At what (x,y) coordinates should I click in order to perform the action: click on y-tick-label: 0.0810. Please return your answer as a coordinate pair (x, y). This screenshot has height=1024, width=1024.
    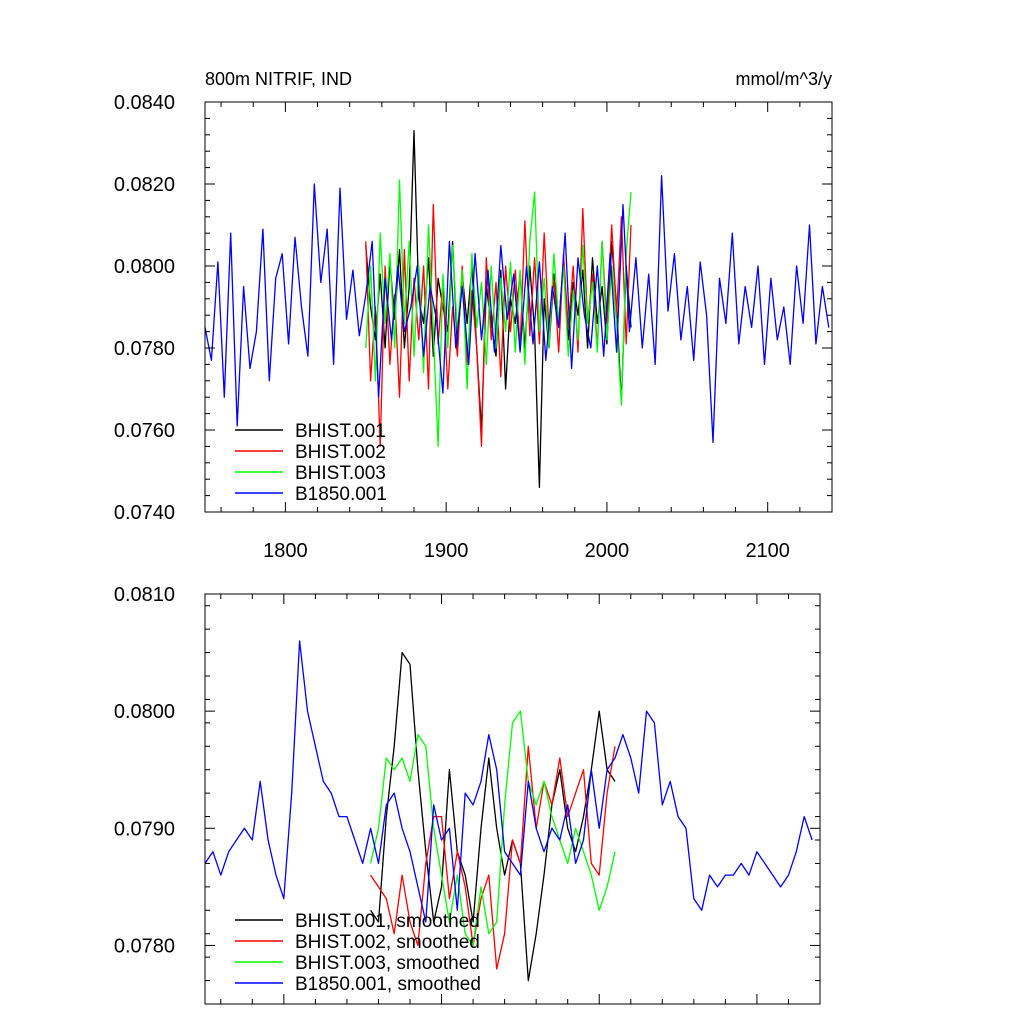
    Looking at the image, I should click on (144, 595).